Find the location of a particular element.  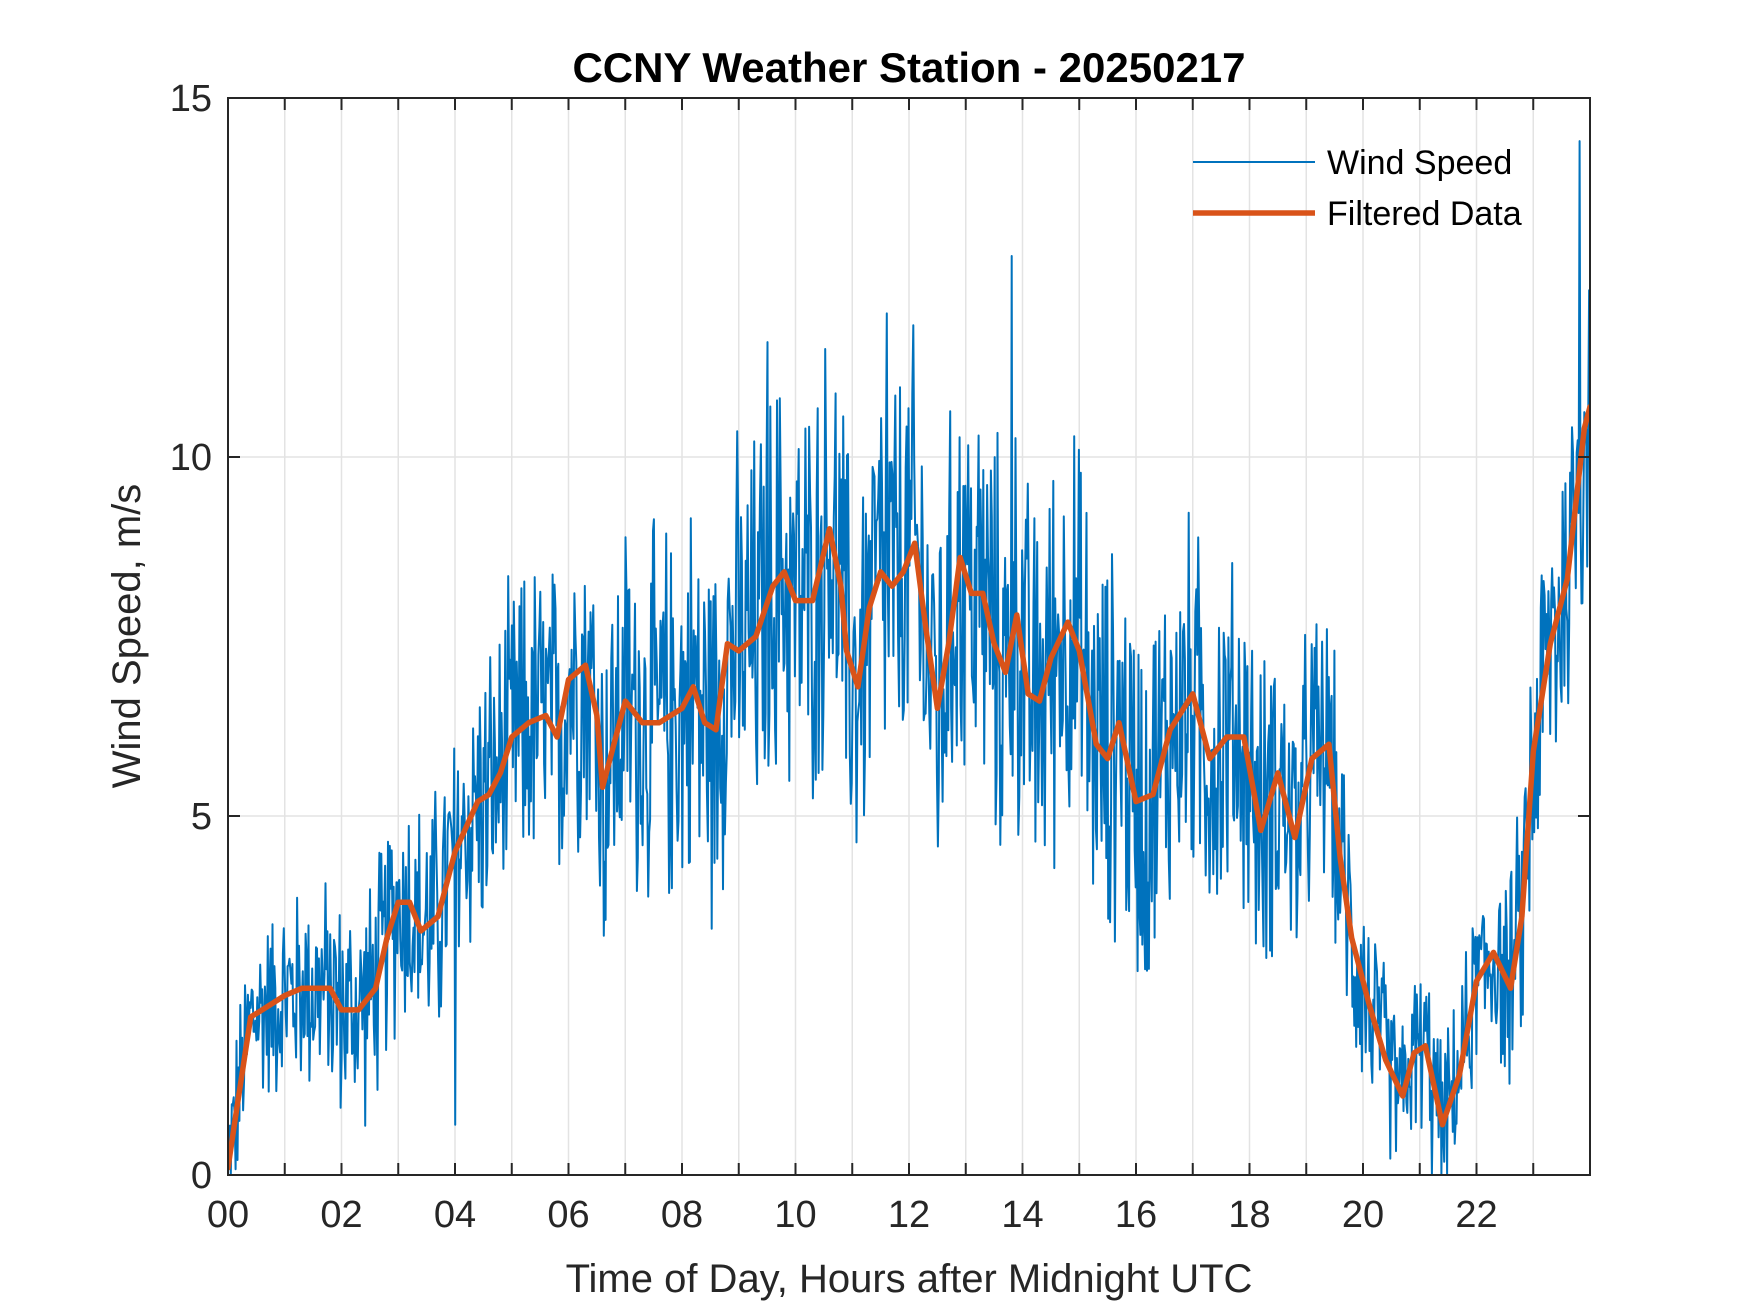

y-axis-label: Wind Speed, m/s is located at coordinates (127, 636).